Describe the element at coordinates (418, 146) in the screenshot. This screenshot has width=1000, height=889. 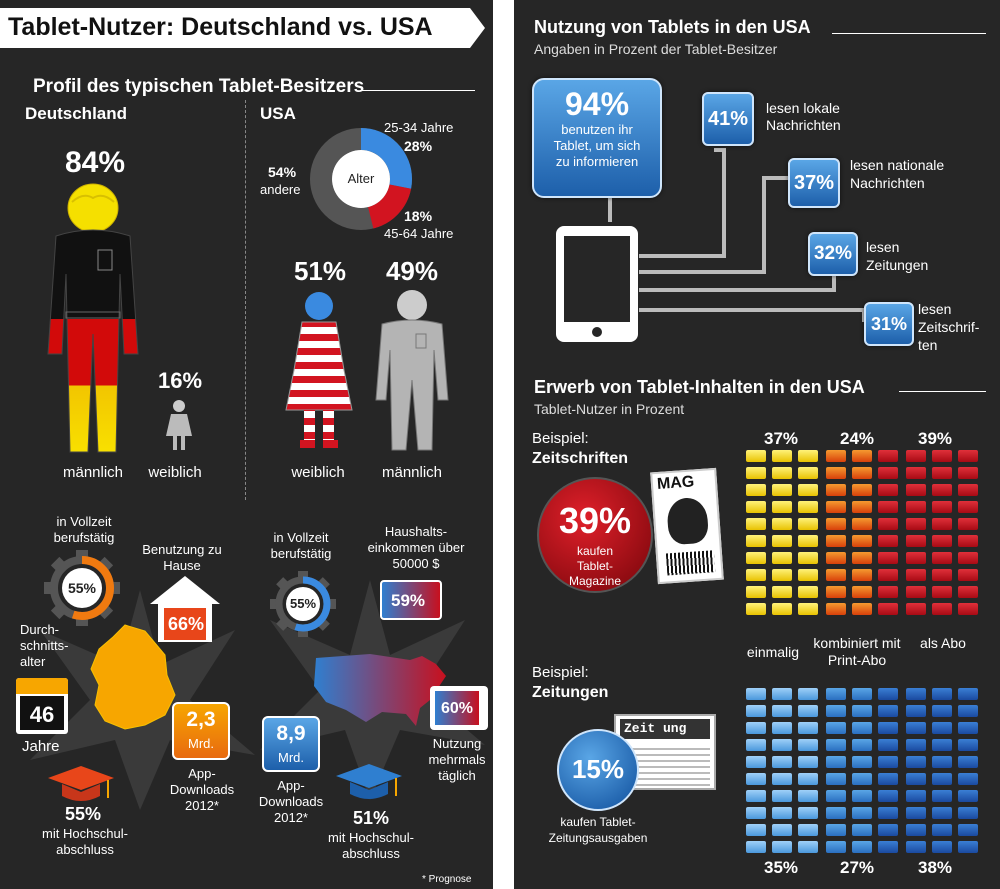
I see `age-seg1-pct: 28%` at that location.